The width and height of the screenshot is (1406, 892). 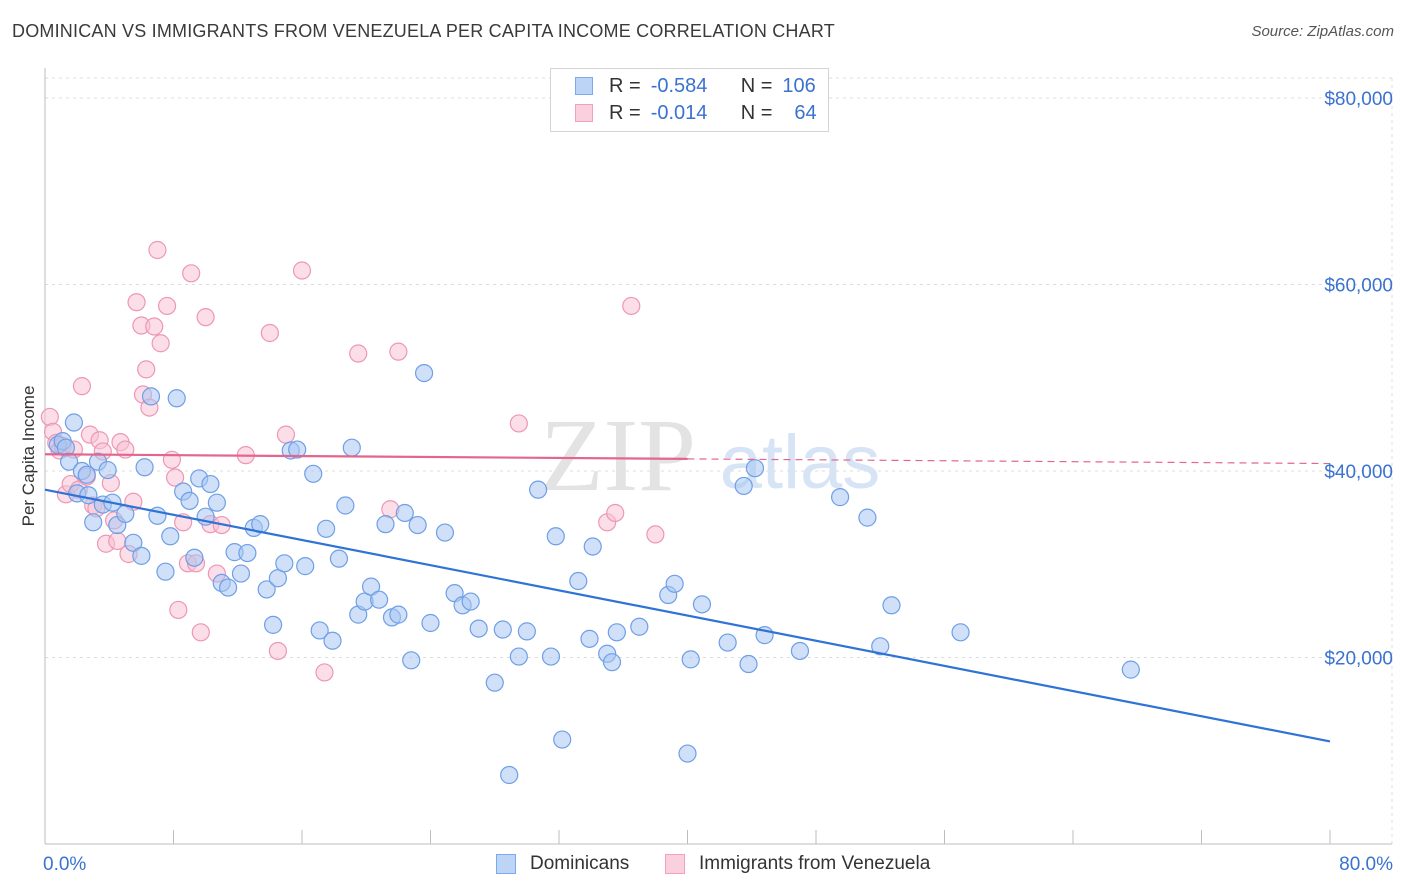 I want to click on n-value: 64, so click(x=805, y=112).